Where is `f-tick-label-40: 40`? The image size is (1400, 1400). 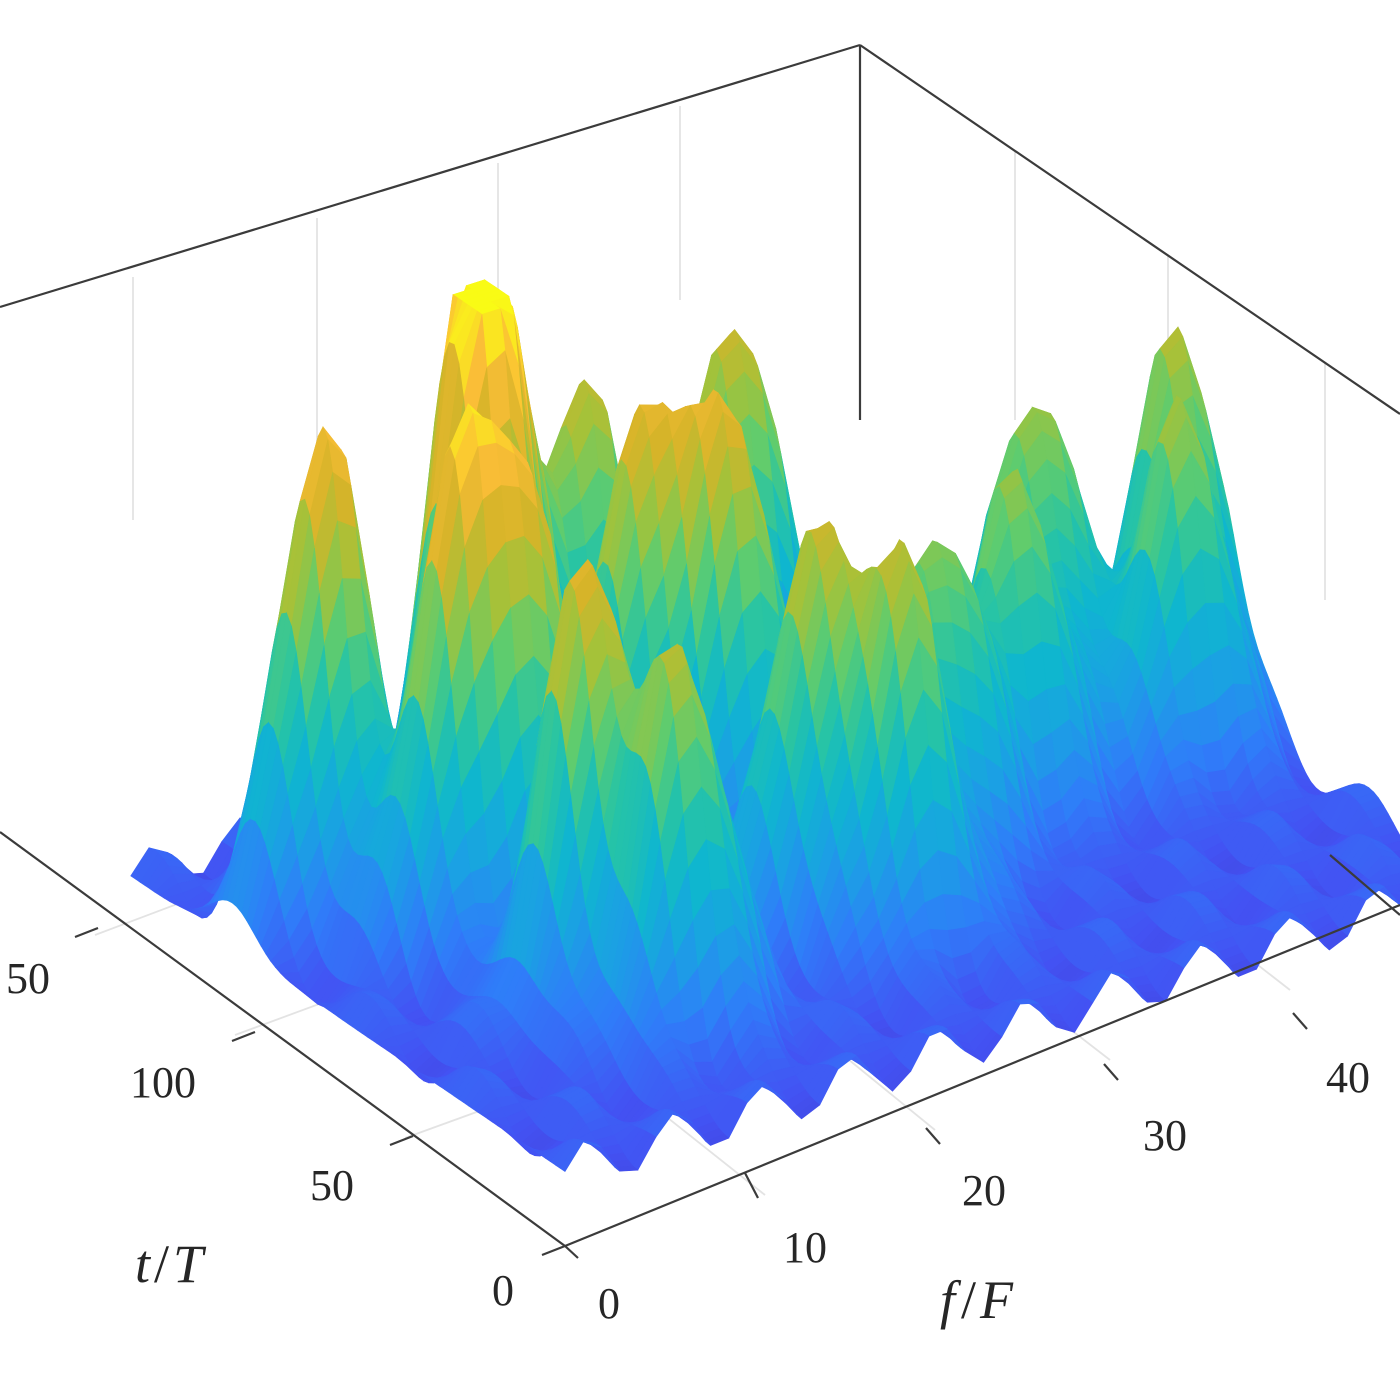 f-tick-label-40: 40 is located at coordinates (1348, 1077).